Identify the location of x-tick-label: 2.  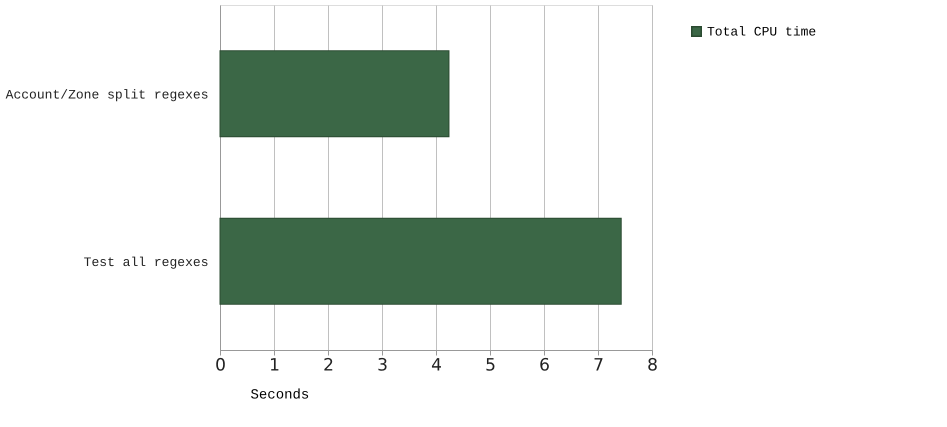
(328, 366).